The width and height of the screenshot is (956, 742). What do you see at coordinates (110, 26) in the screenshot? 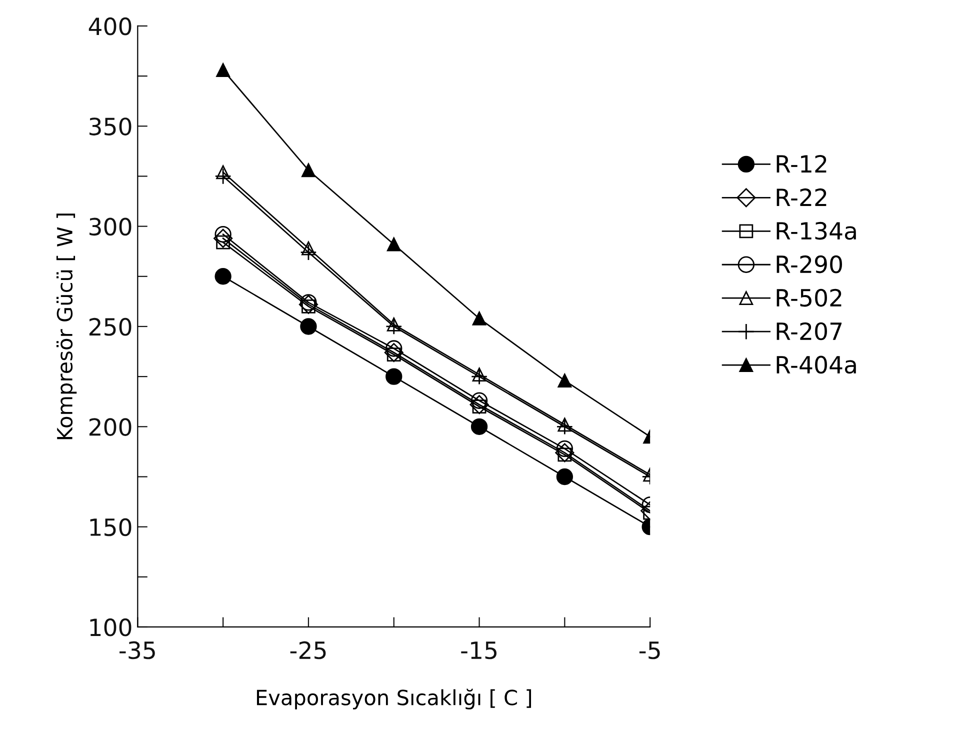
I see `y-tick-label: 400` at bounding box center [110, 26].